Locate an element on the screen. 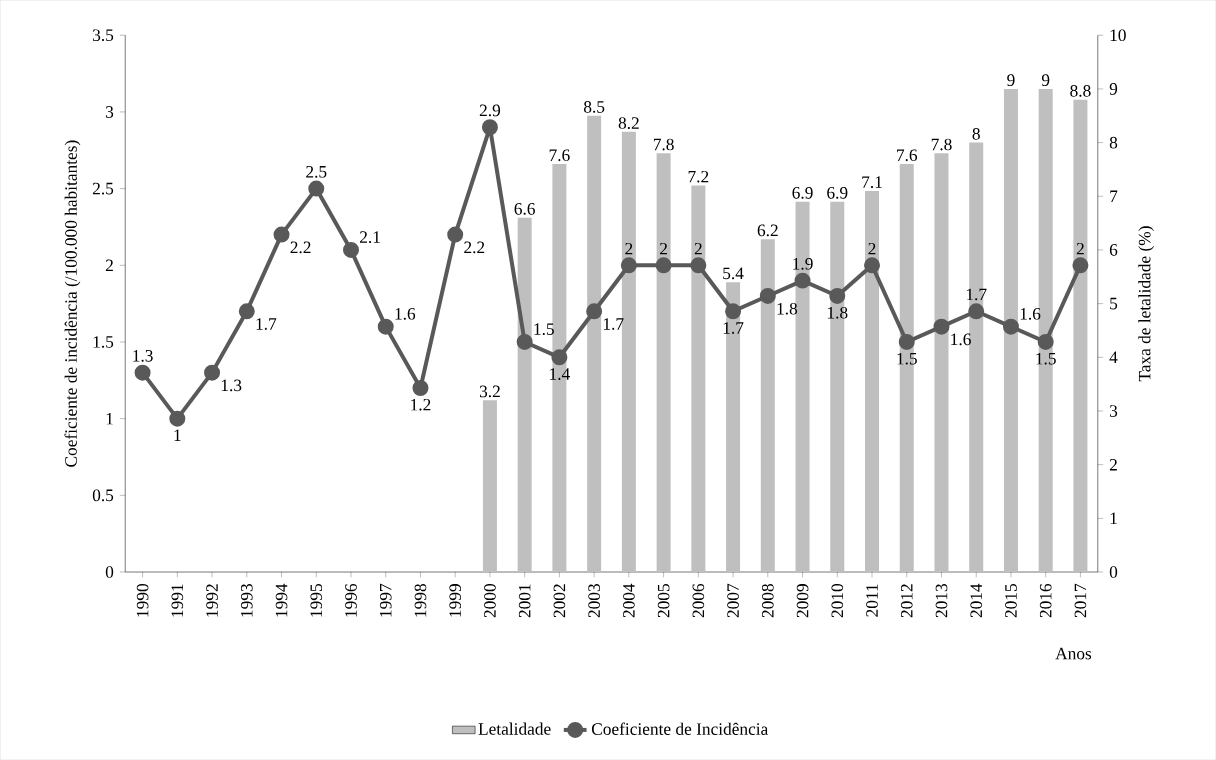  y-tick-label: 3.5 is located at coordinates (103, 35).